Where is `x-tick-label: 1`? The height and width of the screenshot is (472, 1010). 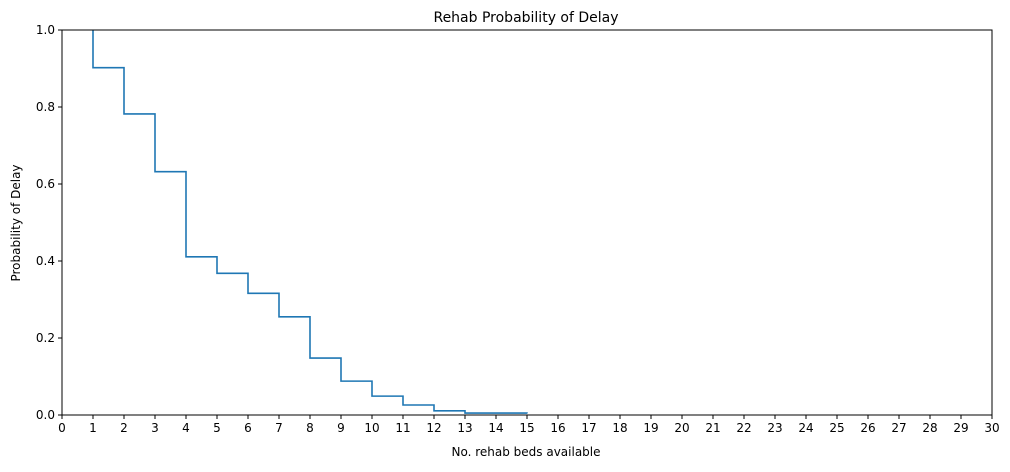 x-tick-label: 1 is located at coordinates (93, 428).